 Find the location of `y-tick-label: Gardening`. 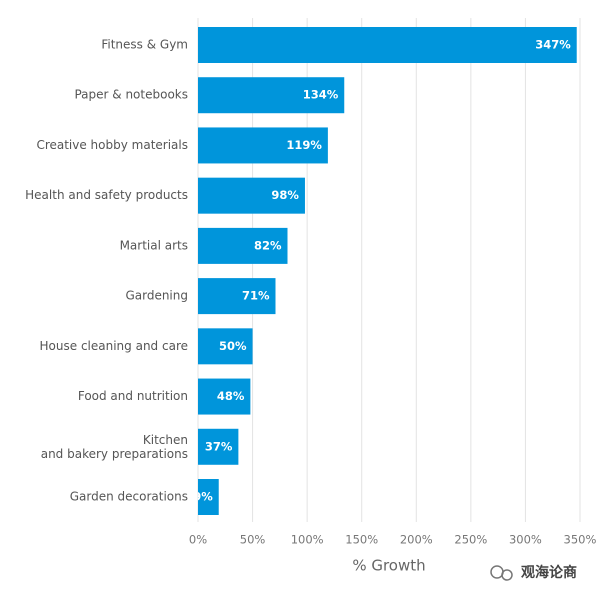

y-tick-label: Gardening is located at coordinates (156, 296).